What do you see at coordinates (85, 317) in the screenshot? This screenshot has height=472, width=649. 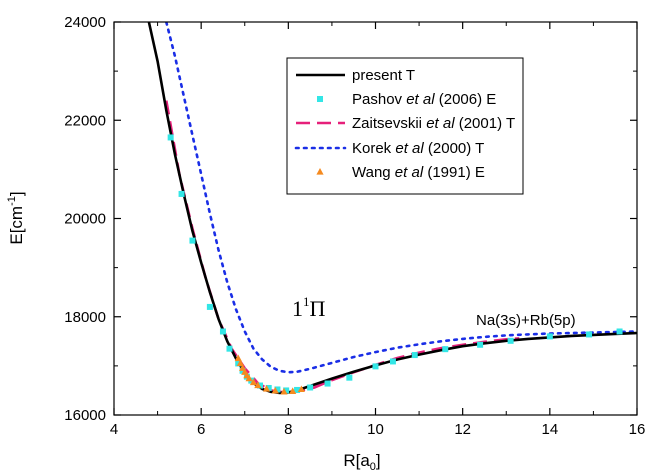 I see `y-tick-label: 18000` at bounding box center [85, 317].